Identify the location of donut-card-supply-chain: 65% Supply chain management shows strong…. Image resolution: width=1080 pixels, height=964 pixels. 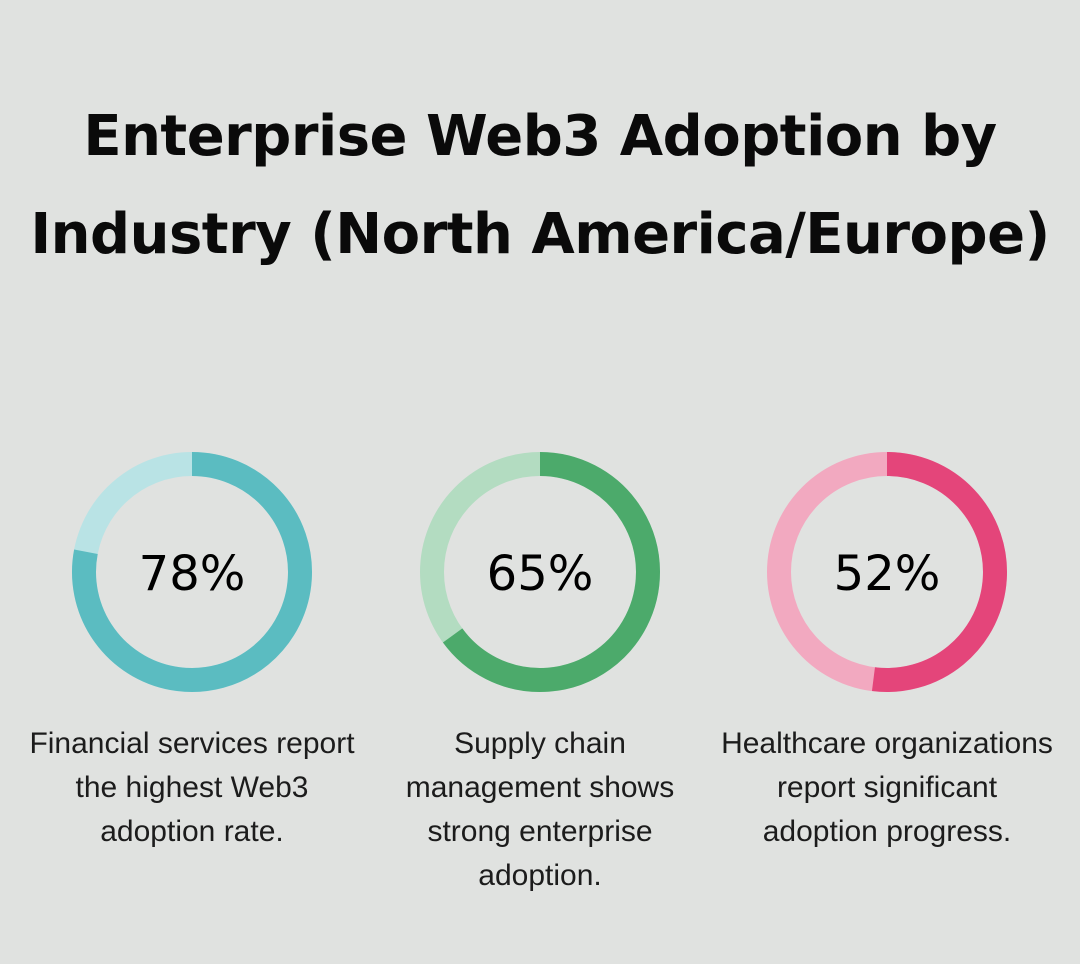
(540, 674).